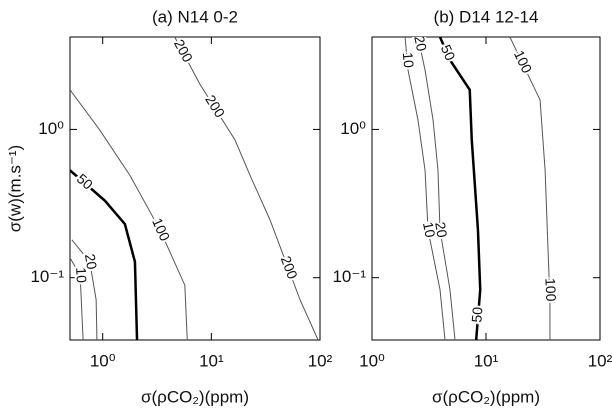 The image size is (612, 413). What do you see at coordinates (195, 16) in the screenshot?
I see `panel-title: (a) N14 0-2` at bounding box center [195, 16].